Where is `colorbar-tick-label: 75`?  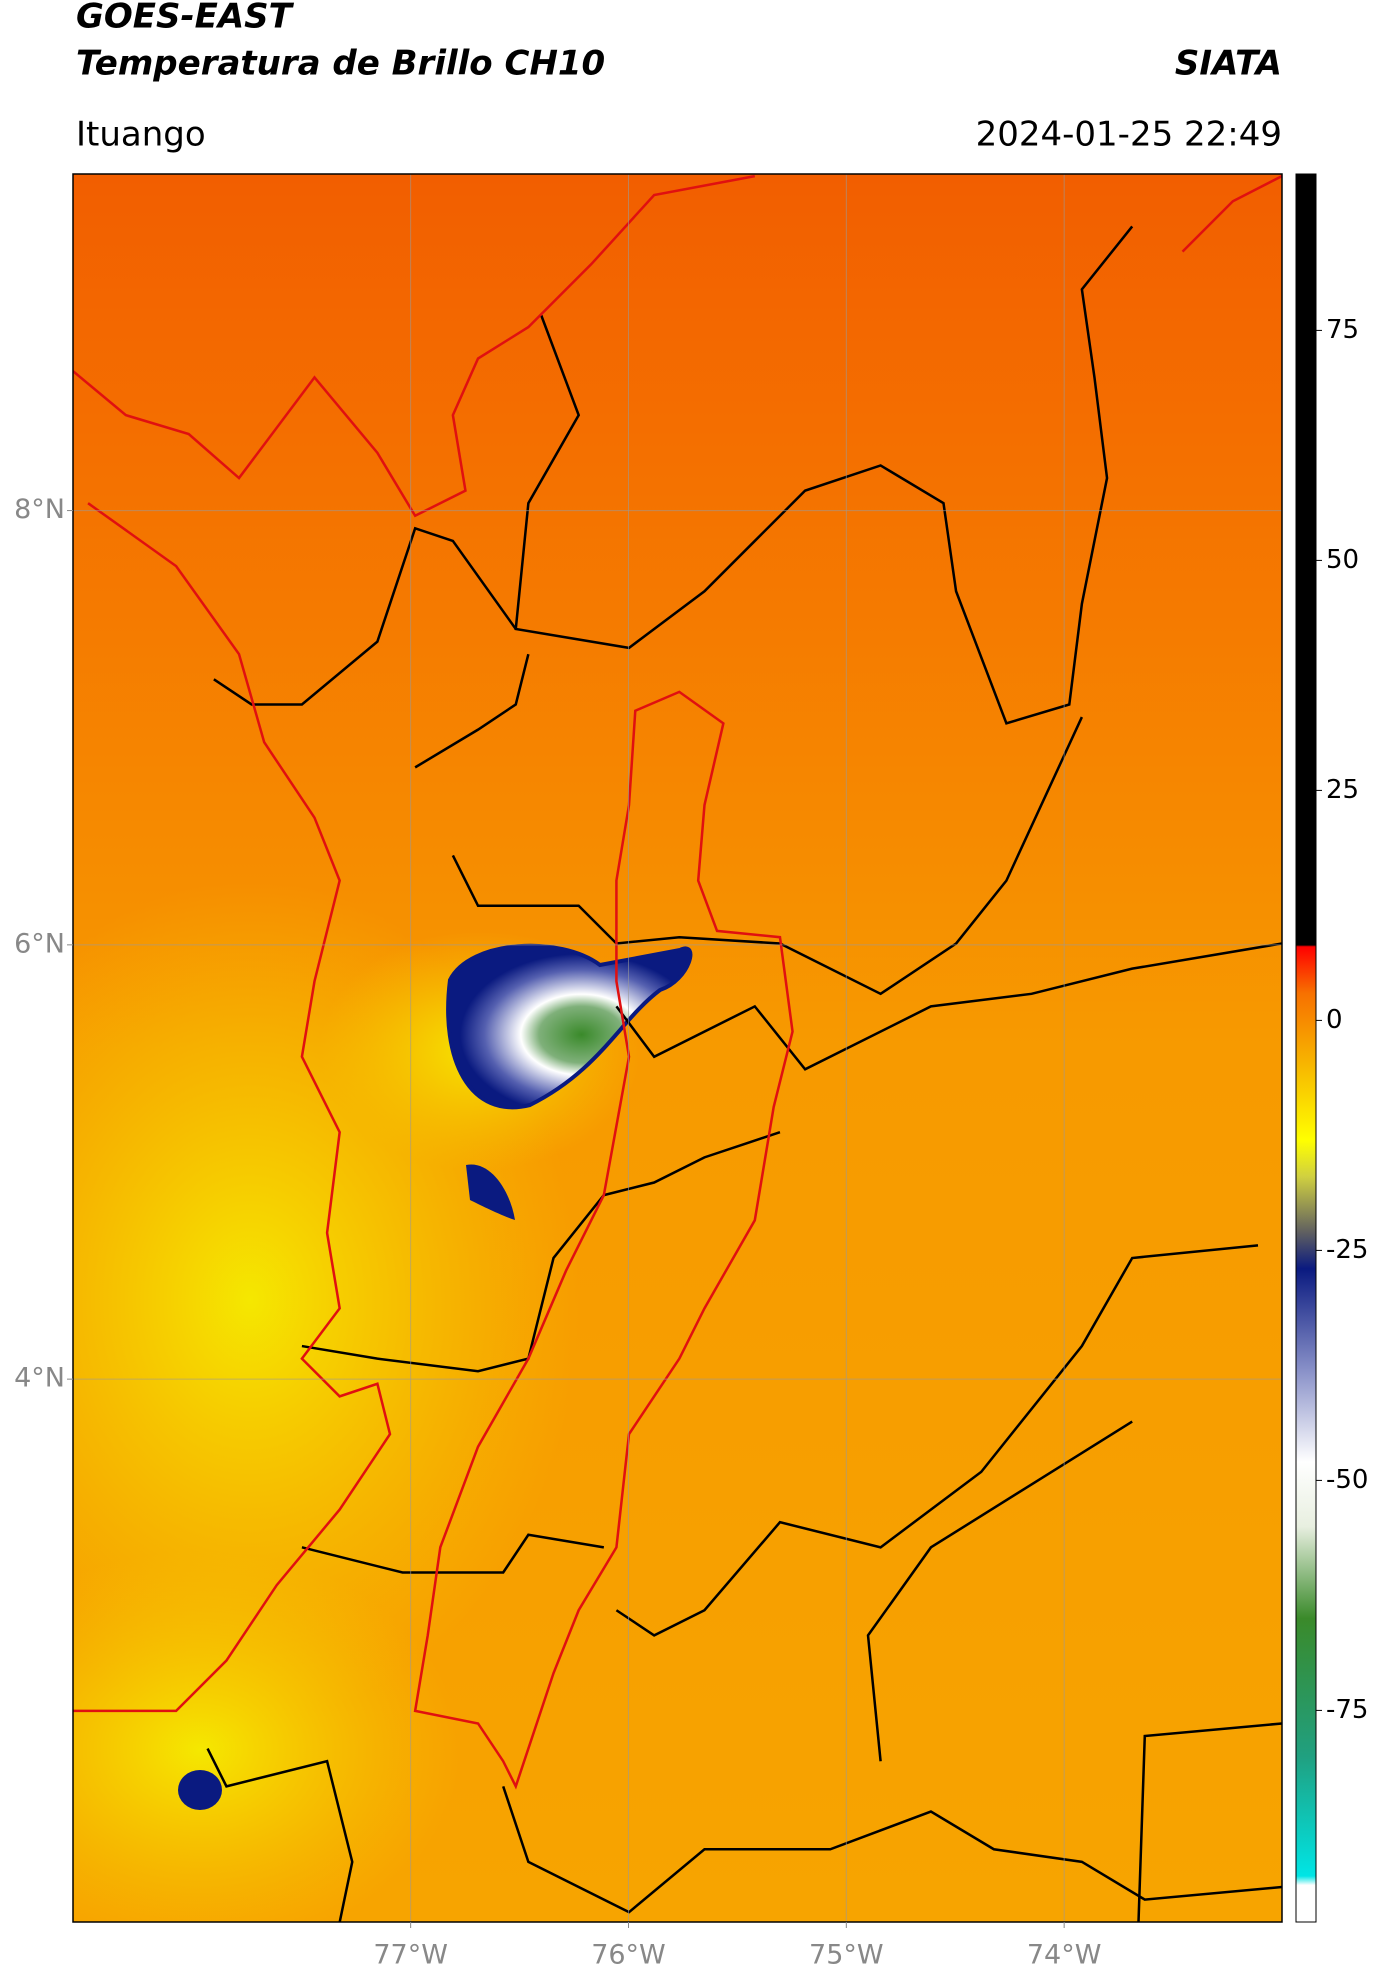
colorbar-tick-label: 75 is located at coordinates (1342, 330).